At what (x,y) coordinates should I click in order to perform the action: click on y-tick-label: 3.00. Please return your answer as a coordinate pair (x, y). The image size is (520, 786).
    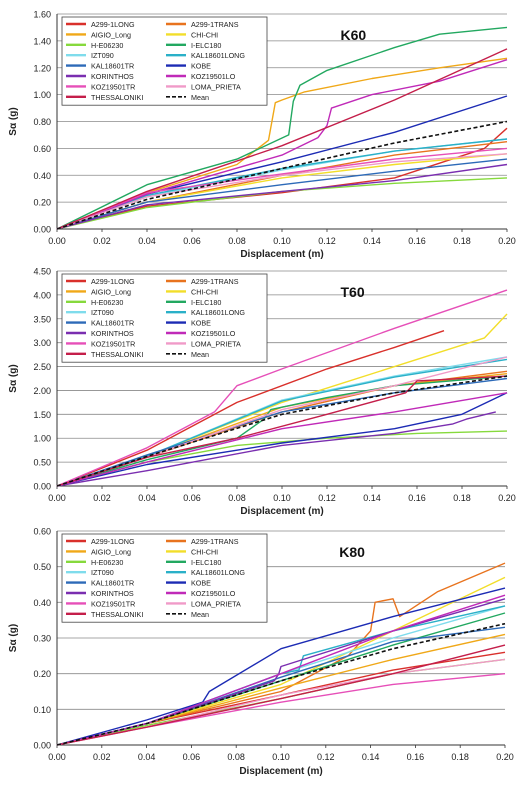
    Looking at the image, I should click on (42, 343).